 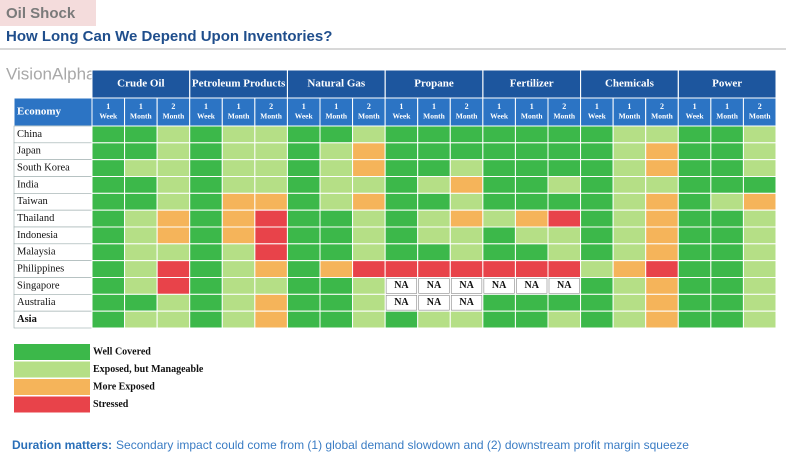 What do you see at coordinates (36, 302) in the screenshot?
I see `row-label: Australia` at bounding box center [36, 302].